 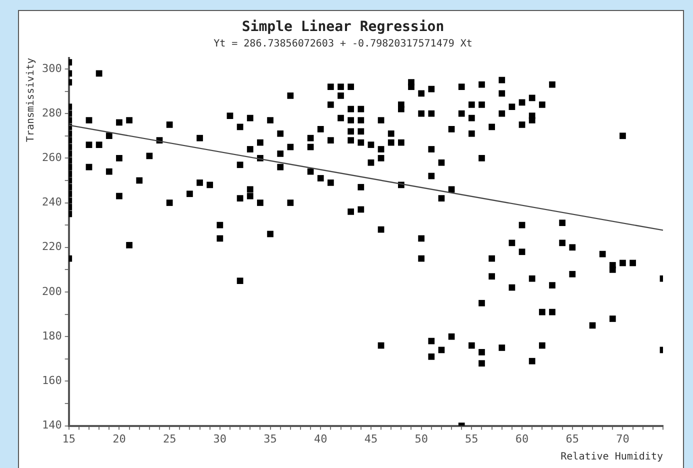 What do you see at coordinates (343, 27) in the screenshot?
I see `chart-title: Simple Linear Regression` at bounding box center [343, 27].